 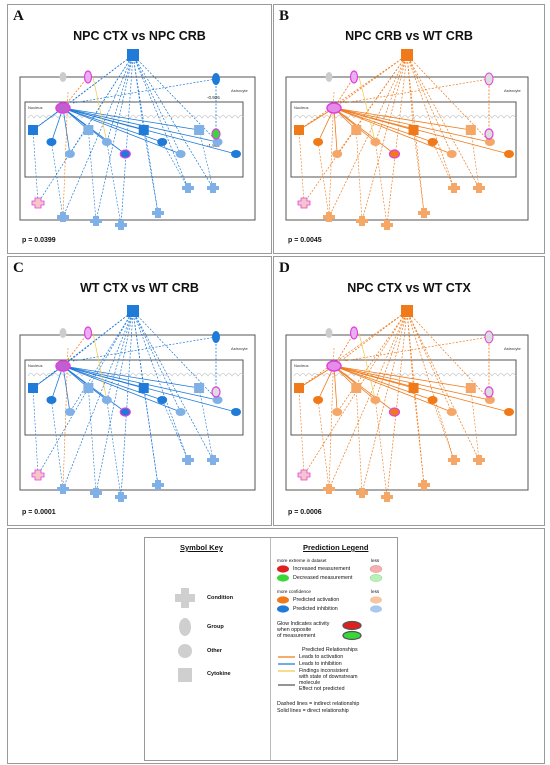 I want to click on symbol-key-heading: Symbol Key, so click(x=201, y=547).